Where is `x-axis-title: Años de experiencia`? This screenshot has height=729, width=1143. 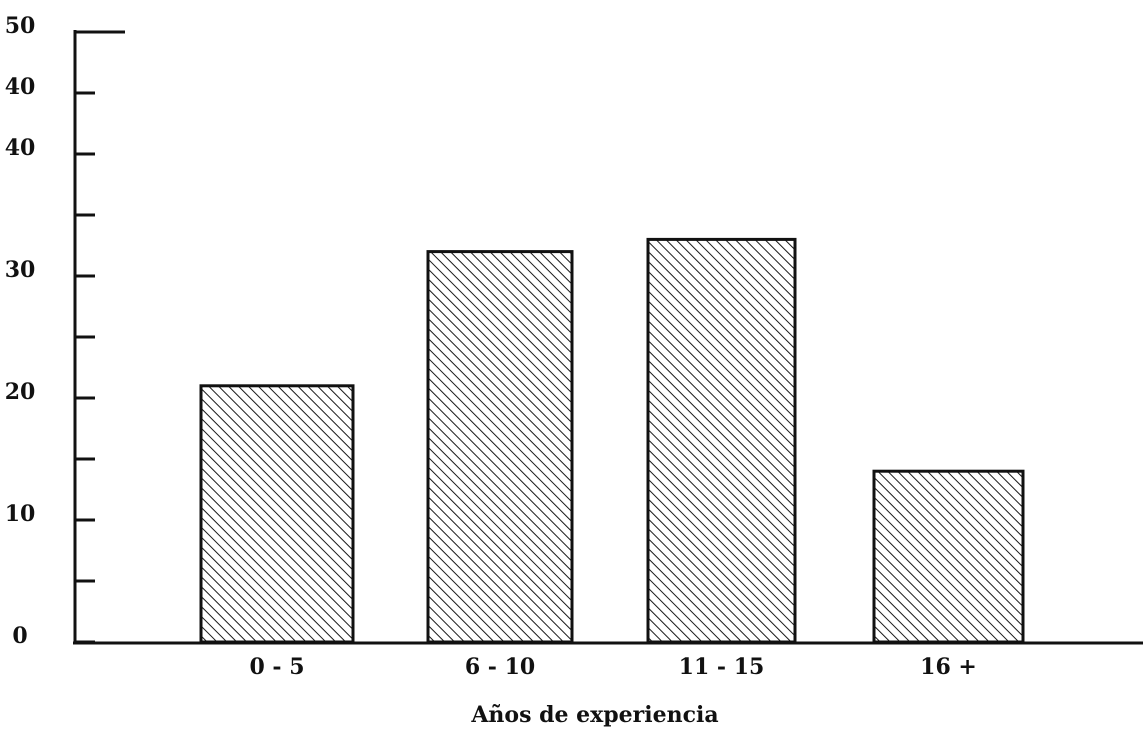 x-axis-title: Años de experiencia is located at coordinates (594, 715).